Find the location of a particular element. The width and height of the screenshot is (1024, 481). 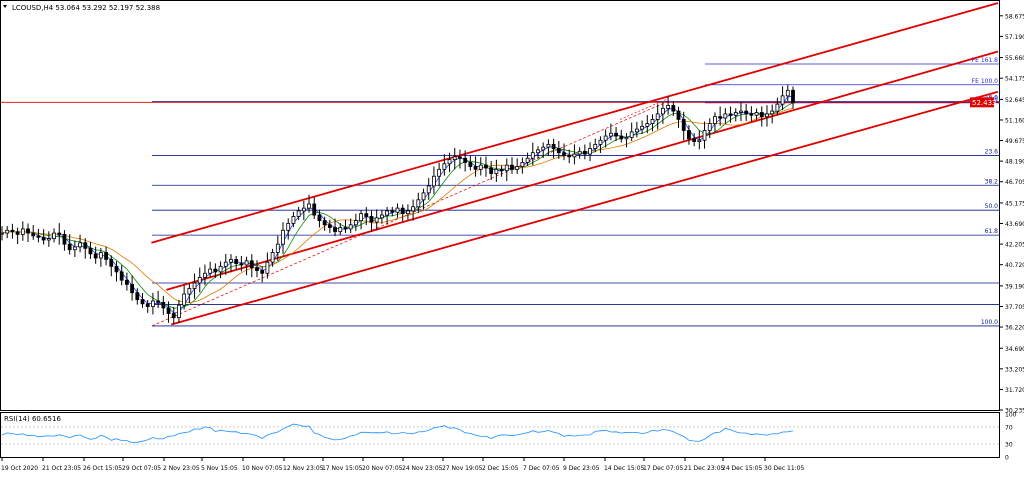

x-tick-label: 29 Oct 07:05 is located at coordinates (141, 468).